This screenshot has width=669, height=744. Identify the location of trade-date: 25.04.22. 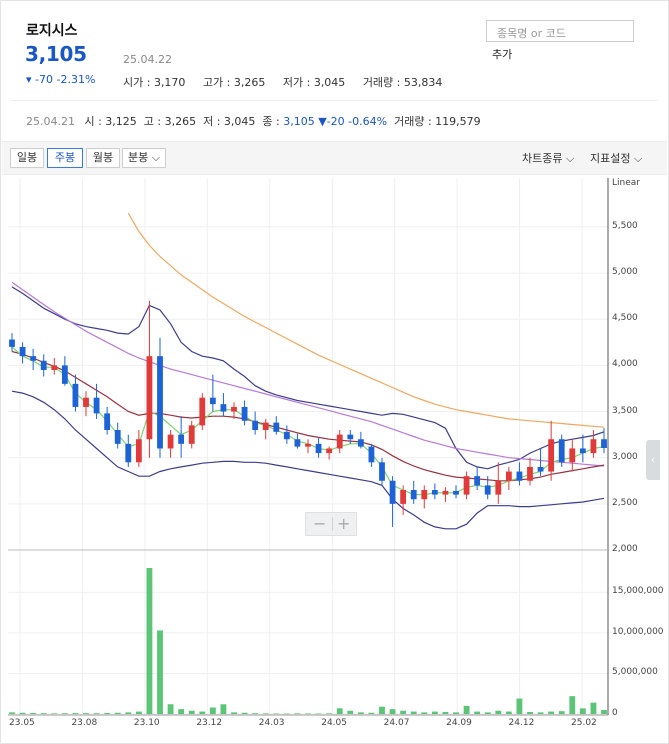
(147, 59).